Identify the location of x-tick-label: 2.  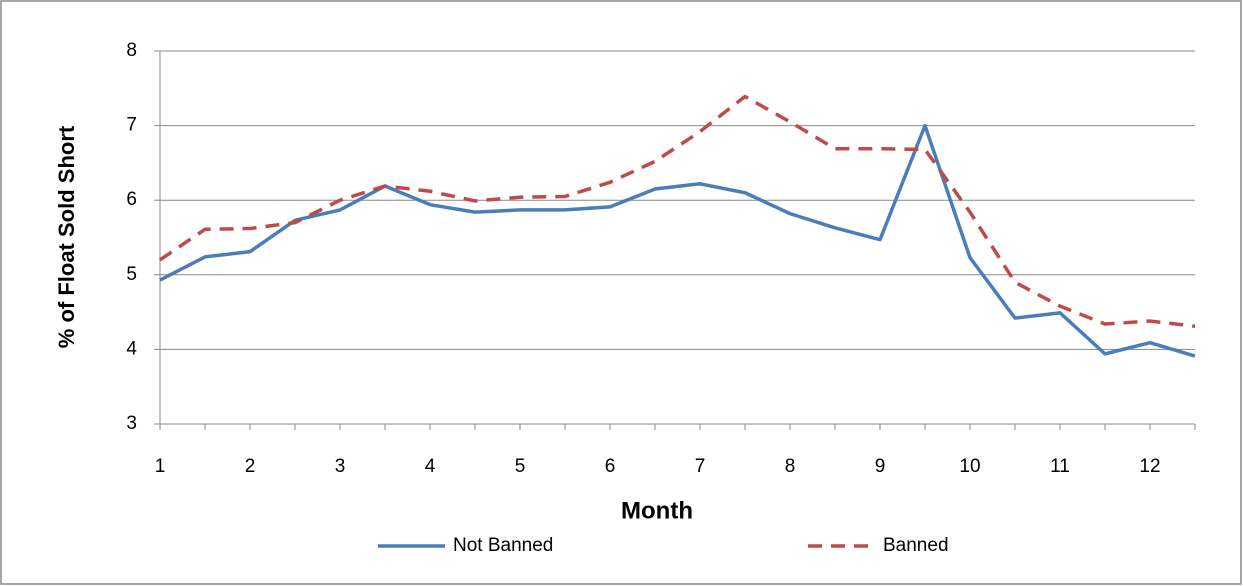
(250, 466).